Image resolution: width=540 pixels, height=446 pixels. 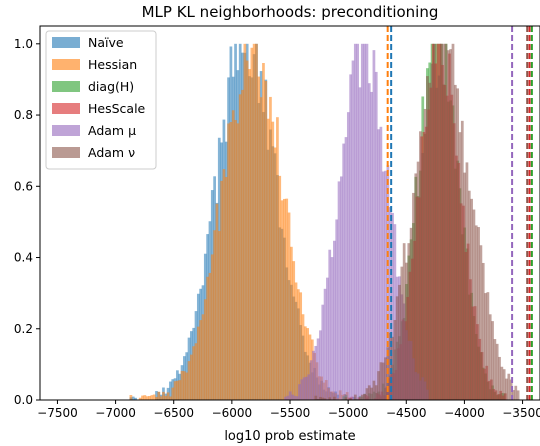 What do you see at coordinates (23, 258) in the screenshot?
I see `y-tick-label: 0.4` at bounding box center [23, 258].